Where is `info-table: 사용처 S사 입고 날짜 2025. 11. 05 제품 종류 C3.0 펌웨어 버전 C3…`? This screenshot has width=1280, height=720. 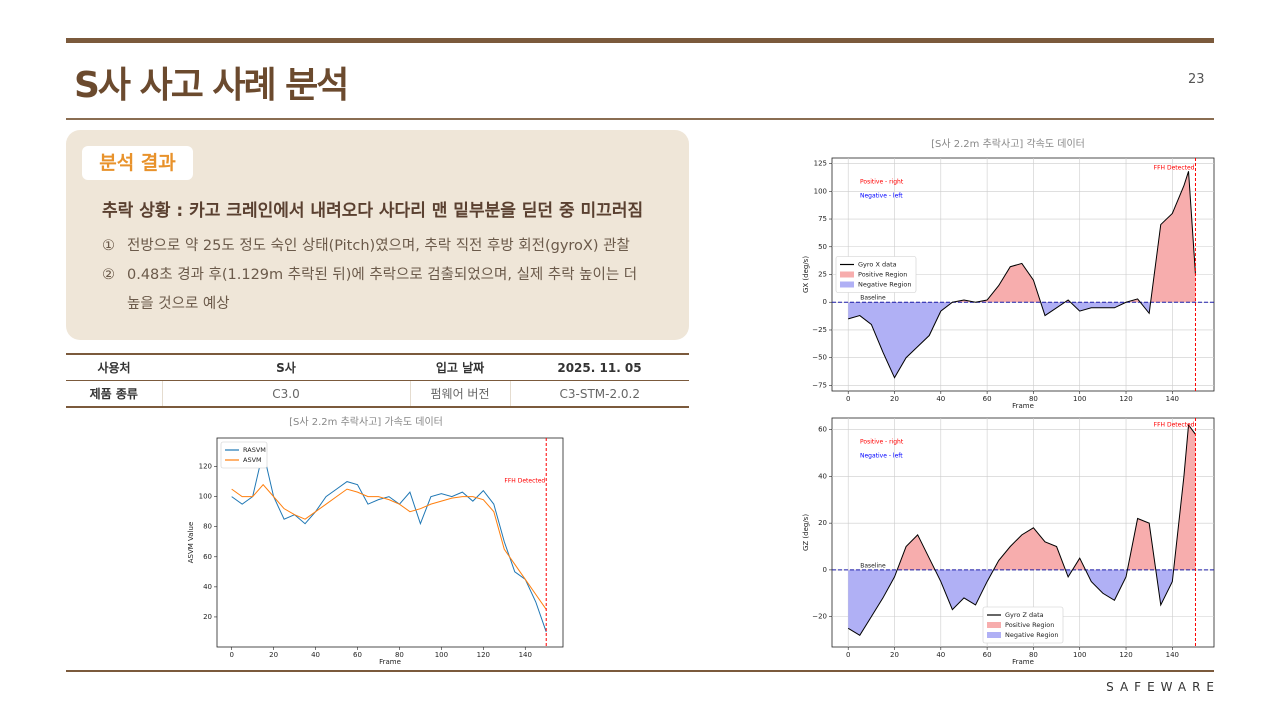 info-table: 사용처 S사 입고 날짜 2025. 11. 05 제품 종류 C3.0 펌웨어 버전 C3… is located at coordinates (377, 380).